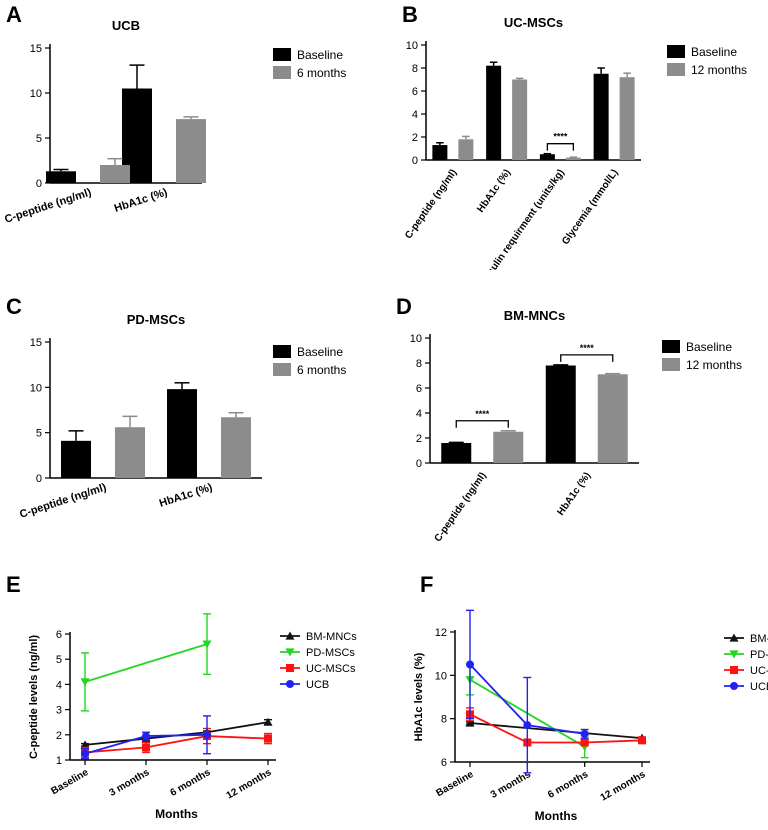 The height and width of the screenshot is (830, 768). What do you see at coordinates (444, 720) in the screenshot?
I see `y-tick-label-f: 8` at bounding box center [444, 720].